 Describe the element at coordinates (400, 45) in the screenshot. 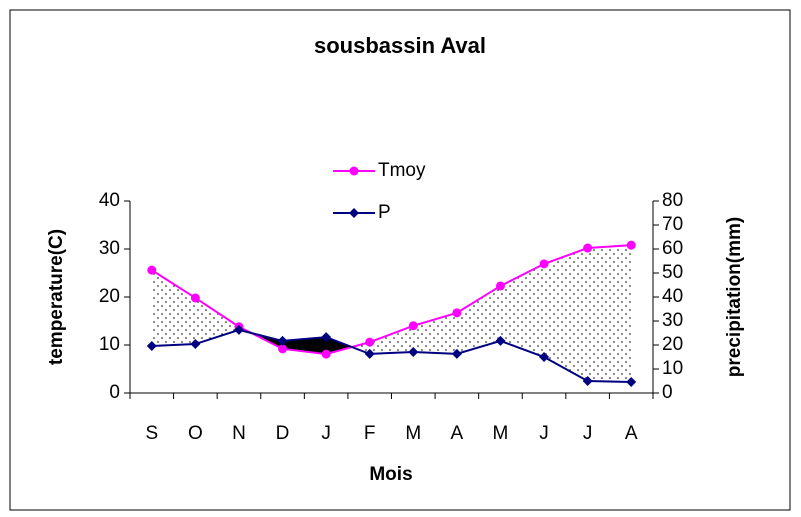

I see `chart-title: sousbassin Aval` at that location.